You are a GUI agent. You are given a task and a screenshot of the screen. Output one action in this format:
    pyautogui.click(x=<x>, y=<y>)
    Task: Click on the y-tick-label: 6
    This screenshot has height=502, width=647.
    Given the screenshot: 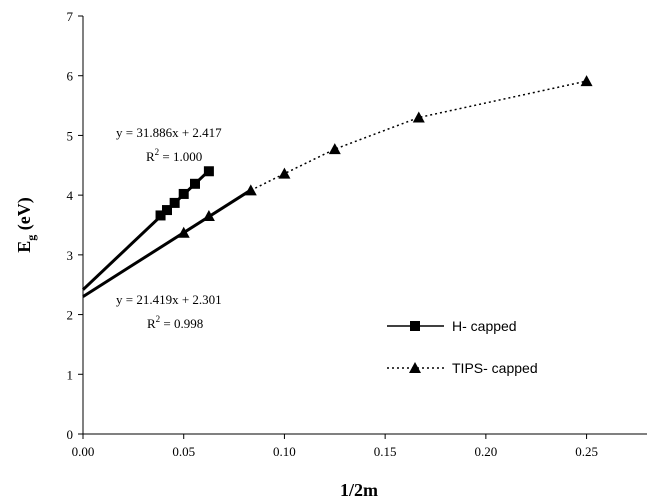 What is the action you would take?
    pyautogui.click(x=70, y=76)
    